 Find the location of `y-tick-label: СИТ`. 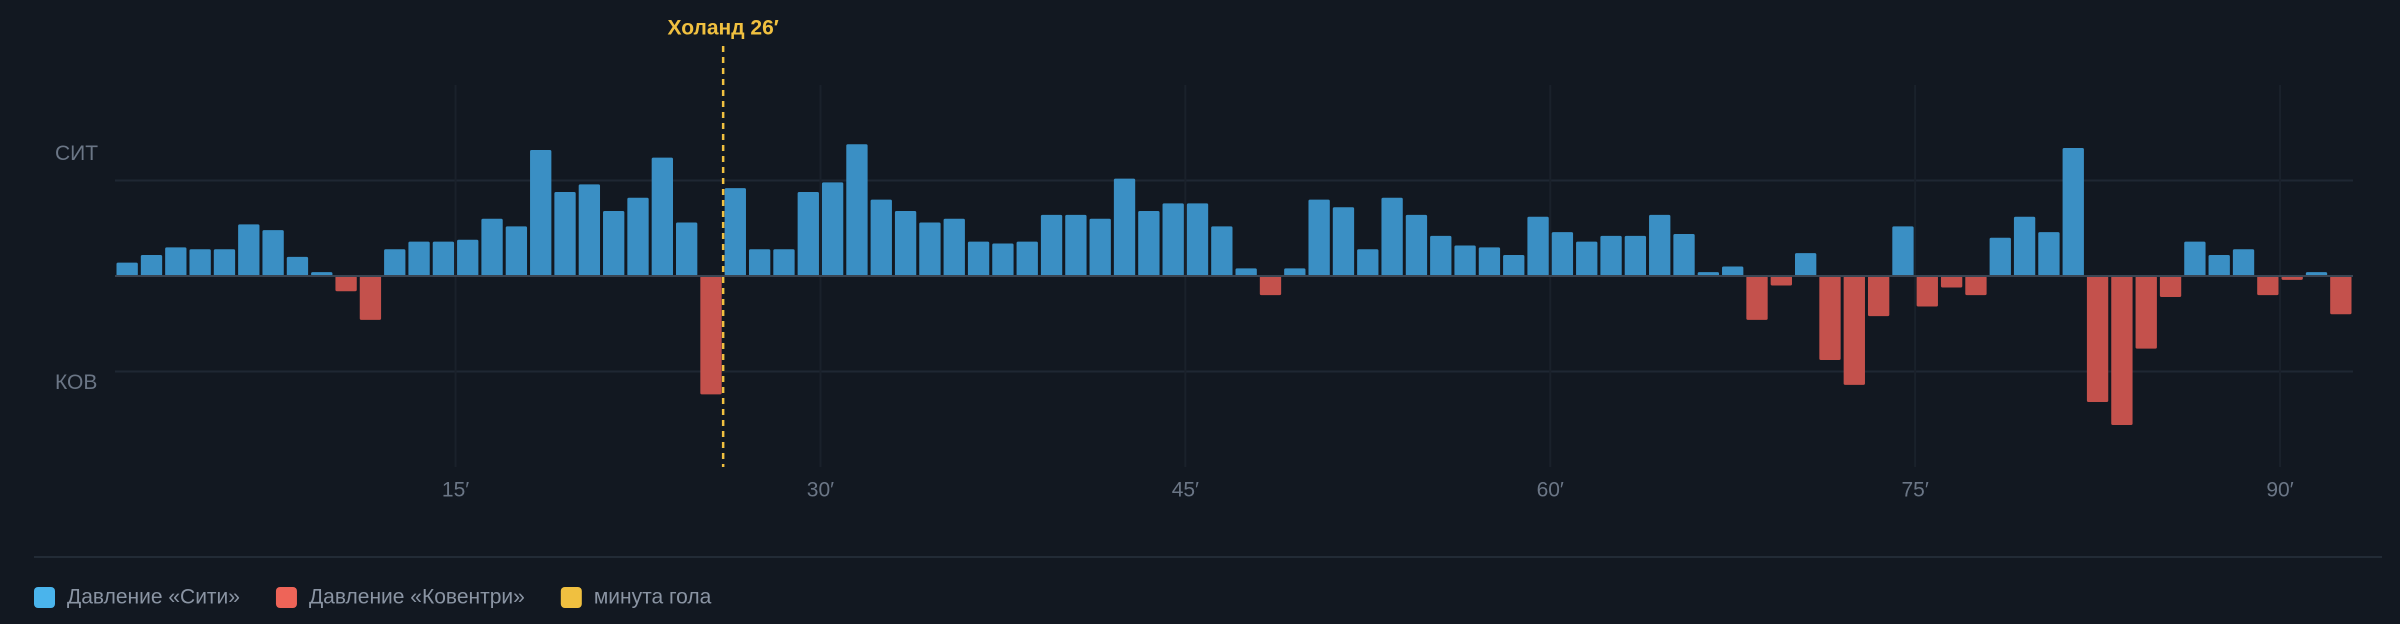

y-tick-label: СИТ is located at coordinates (76, 153).